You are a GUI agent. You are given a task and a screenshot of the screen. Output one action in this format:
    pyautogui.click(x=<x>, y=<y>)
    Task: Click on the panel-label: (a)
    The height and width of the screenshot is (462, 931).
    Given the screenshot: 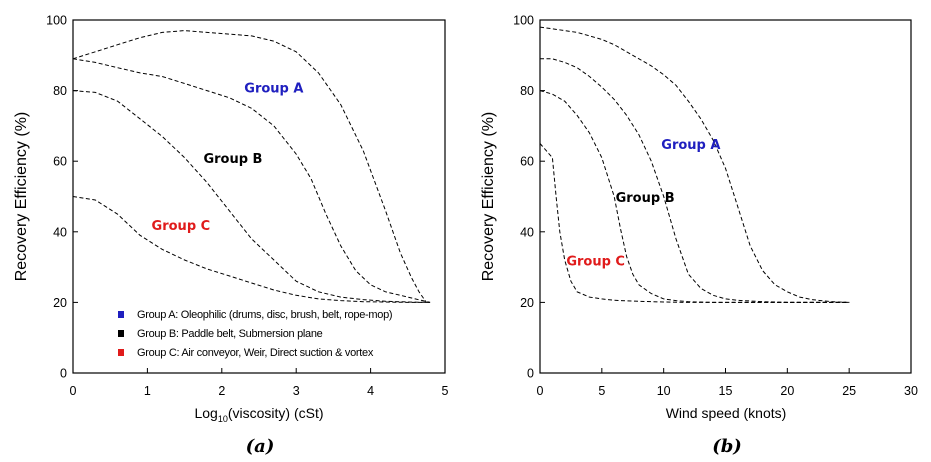 What is the action you would take?
    pyautogui.click(x=260, y=446)
    